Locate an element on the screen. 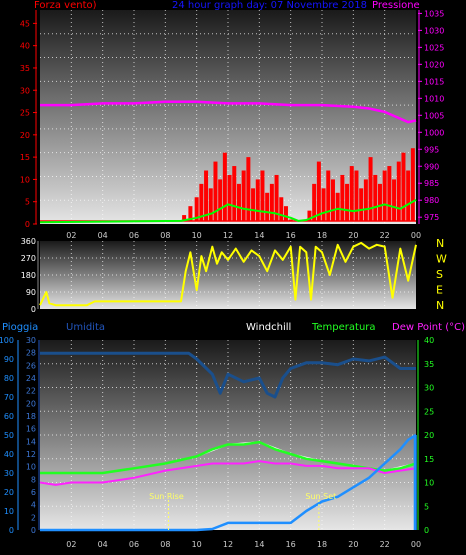 The image size is (466, 555). pressure-tick-label: 1020 is located at coordinates (434, 64).